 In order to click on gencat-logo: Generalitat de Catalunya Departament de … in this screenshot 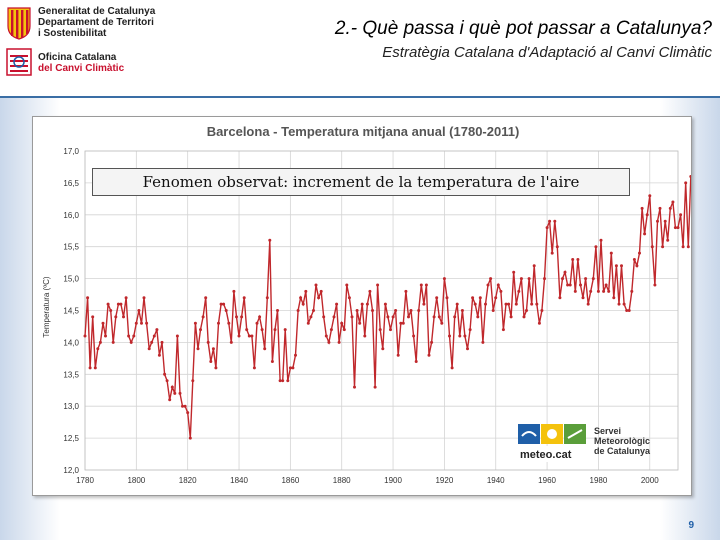, I will do `click(101, 26)`.